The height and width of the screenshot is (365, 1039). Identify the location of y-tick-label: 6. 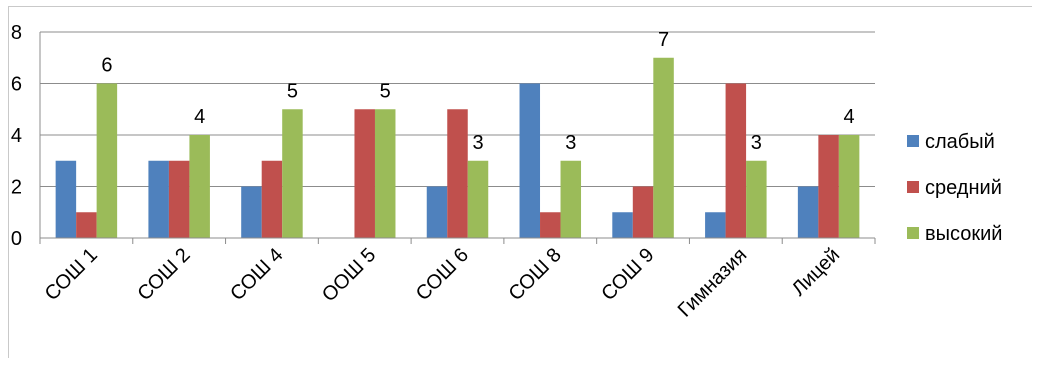
(16, 85).